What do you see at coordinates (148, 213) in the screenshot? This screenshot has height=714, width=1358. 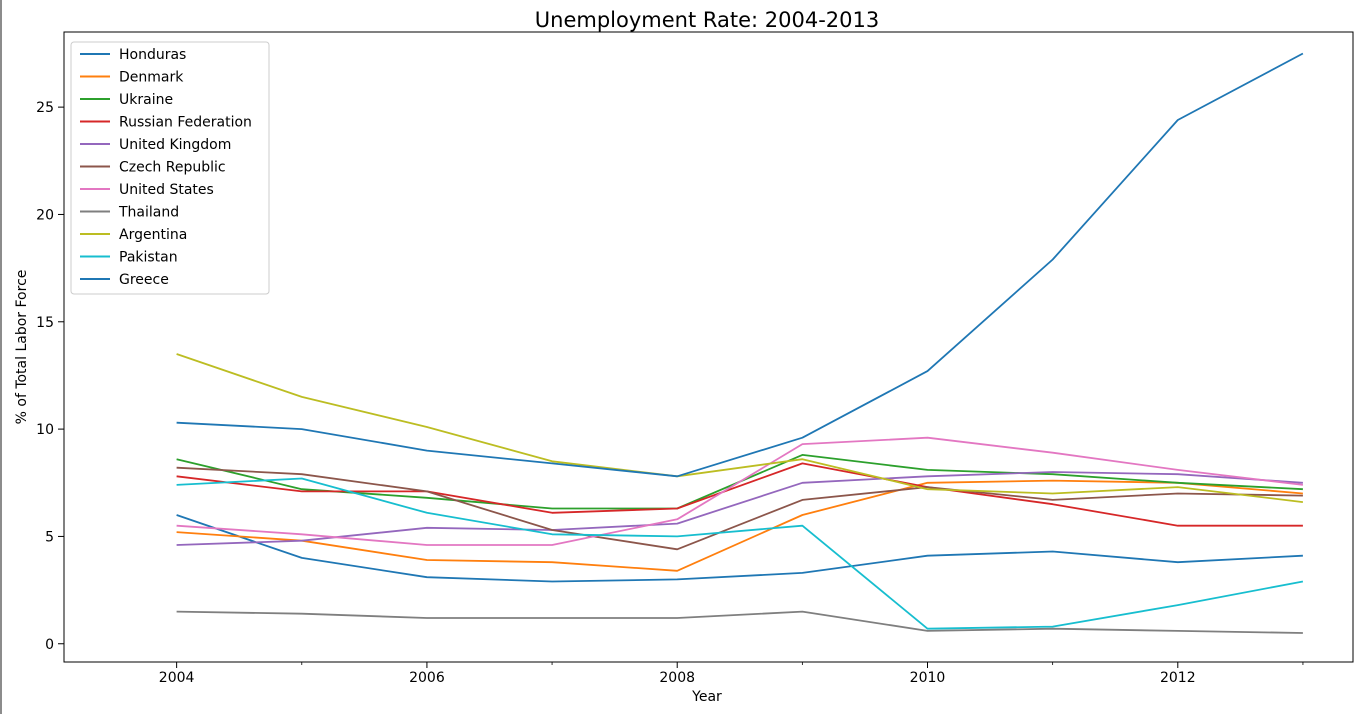 I see `legend-label: Thailand` at bounding box center [148, 213].